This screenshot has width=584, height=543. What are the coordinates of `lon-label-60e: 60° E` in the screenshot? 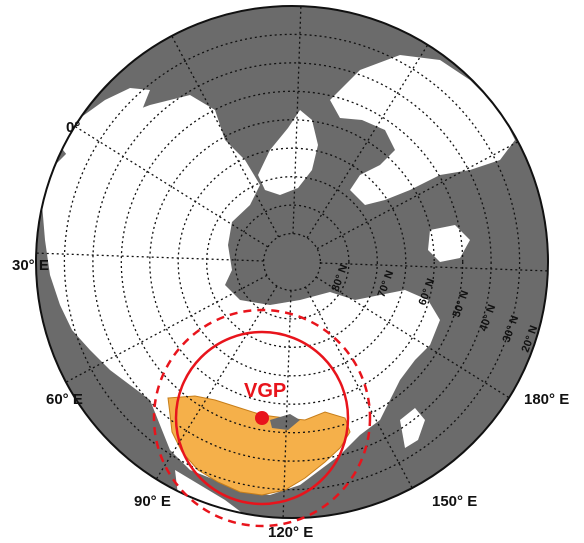 It's located at (64, 399).